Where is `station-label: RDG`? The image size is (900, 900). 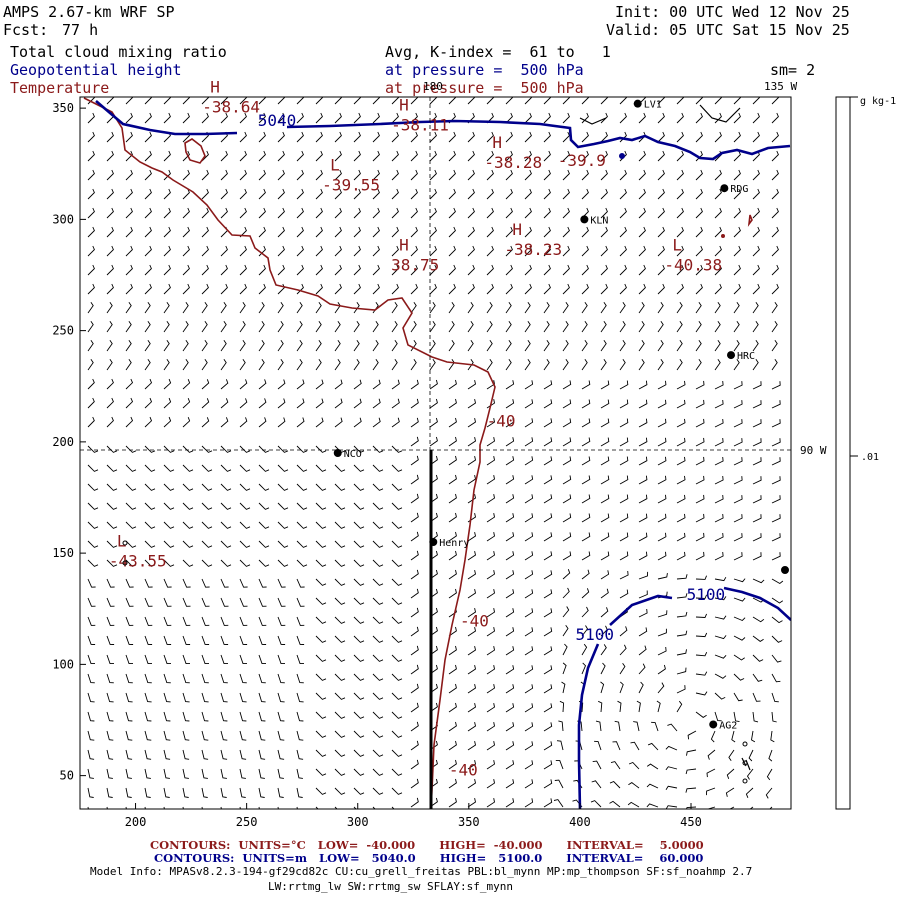 station-label: RDG is located at coordinates (739, 189).